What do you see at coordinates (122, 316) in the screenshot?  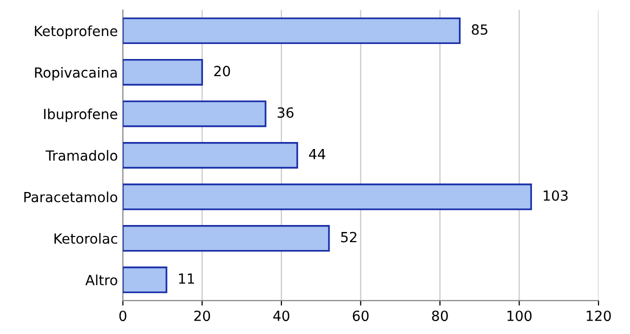 I see `x-tick-label: 0` at bounding box center [122, 316].